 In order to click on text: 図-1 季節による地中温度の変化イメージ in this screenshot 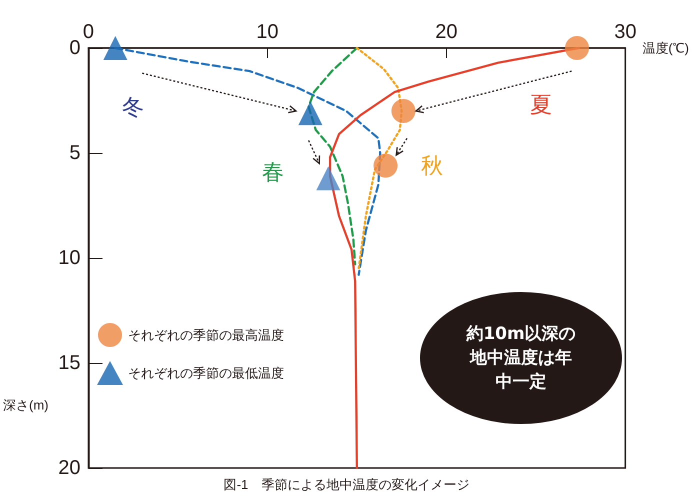, I will do `click(347, 484)`.